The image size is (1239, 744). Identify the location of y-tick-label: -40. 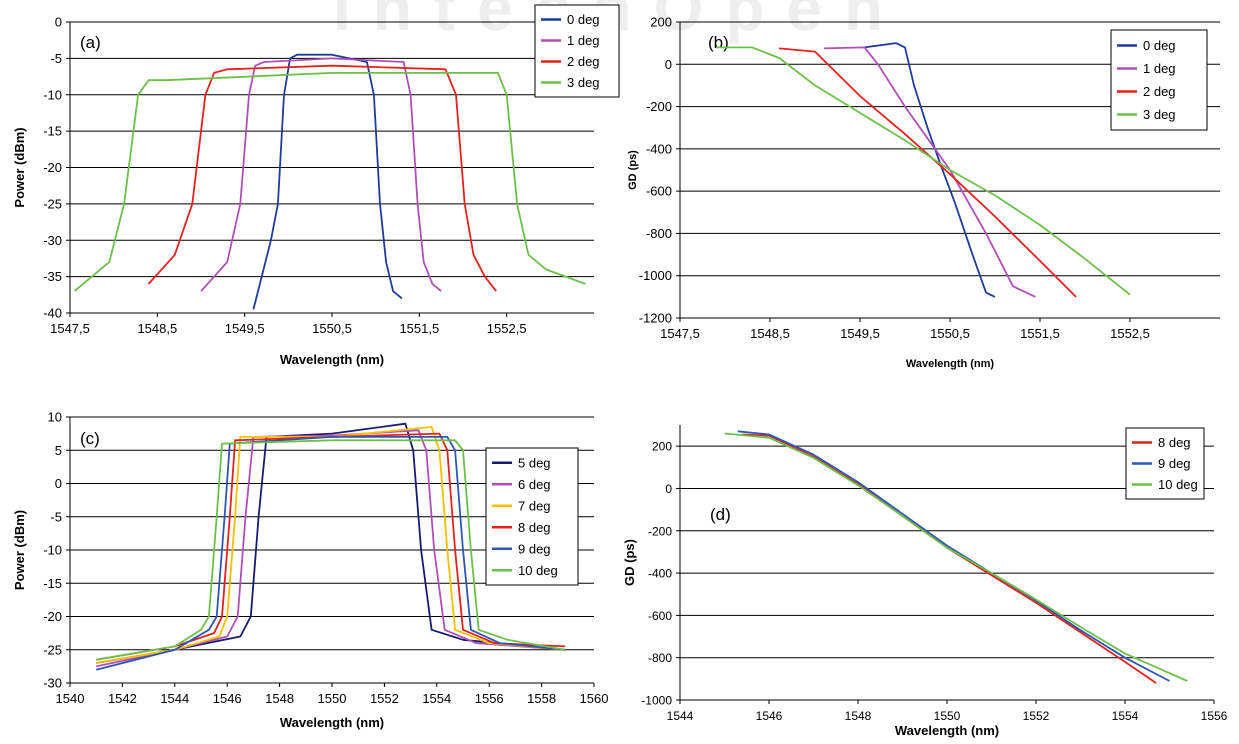
(52, 313).